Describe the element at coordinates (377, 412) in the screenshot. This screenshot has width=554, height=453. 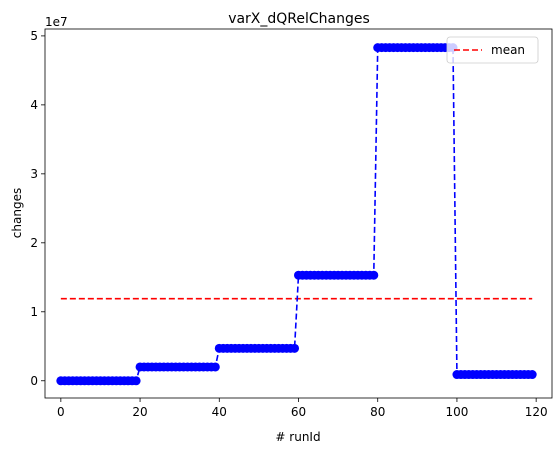
I see `x-tick-label: 80` at that location.